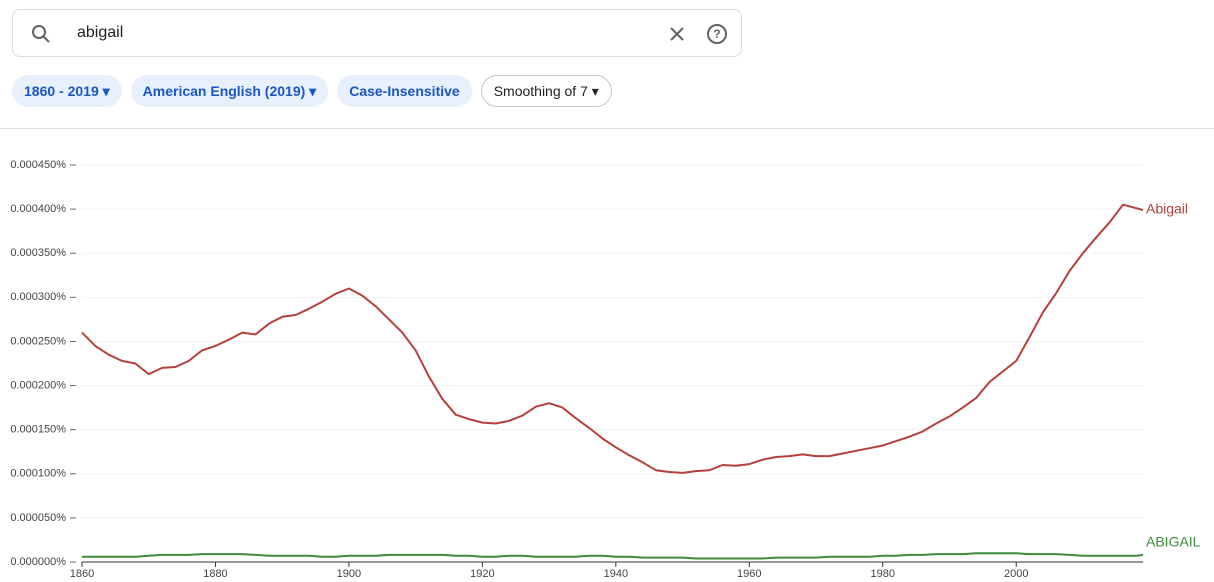 The image size is (1214, 582). What do you see at coordinates (38, 341) in the screenshot?
I see `y-tick-label: 0.000250%` at bounding box center [38, 341].